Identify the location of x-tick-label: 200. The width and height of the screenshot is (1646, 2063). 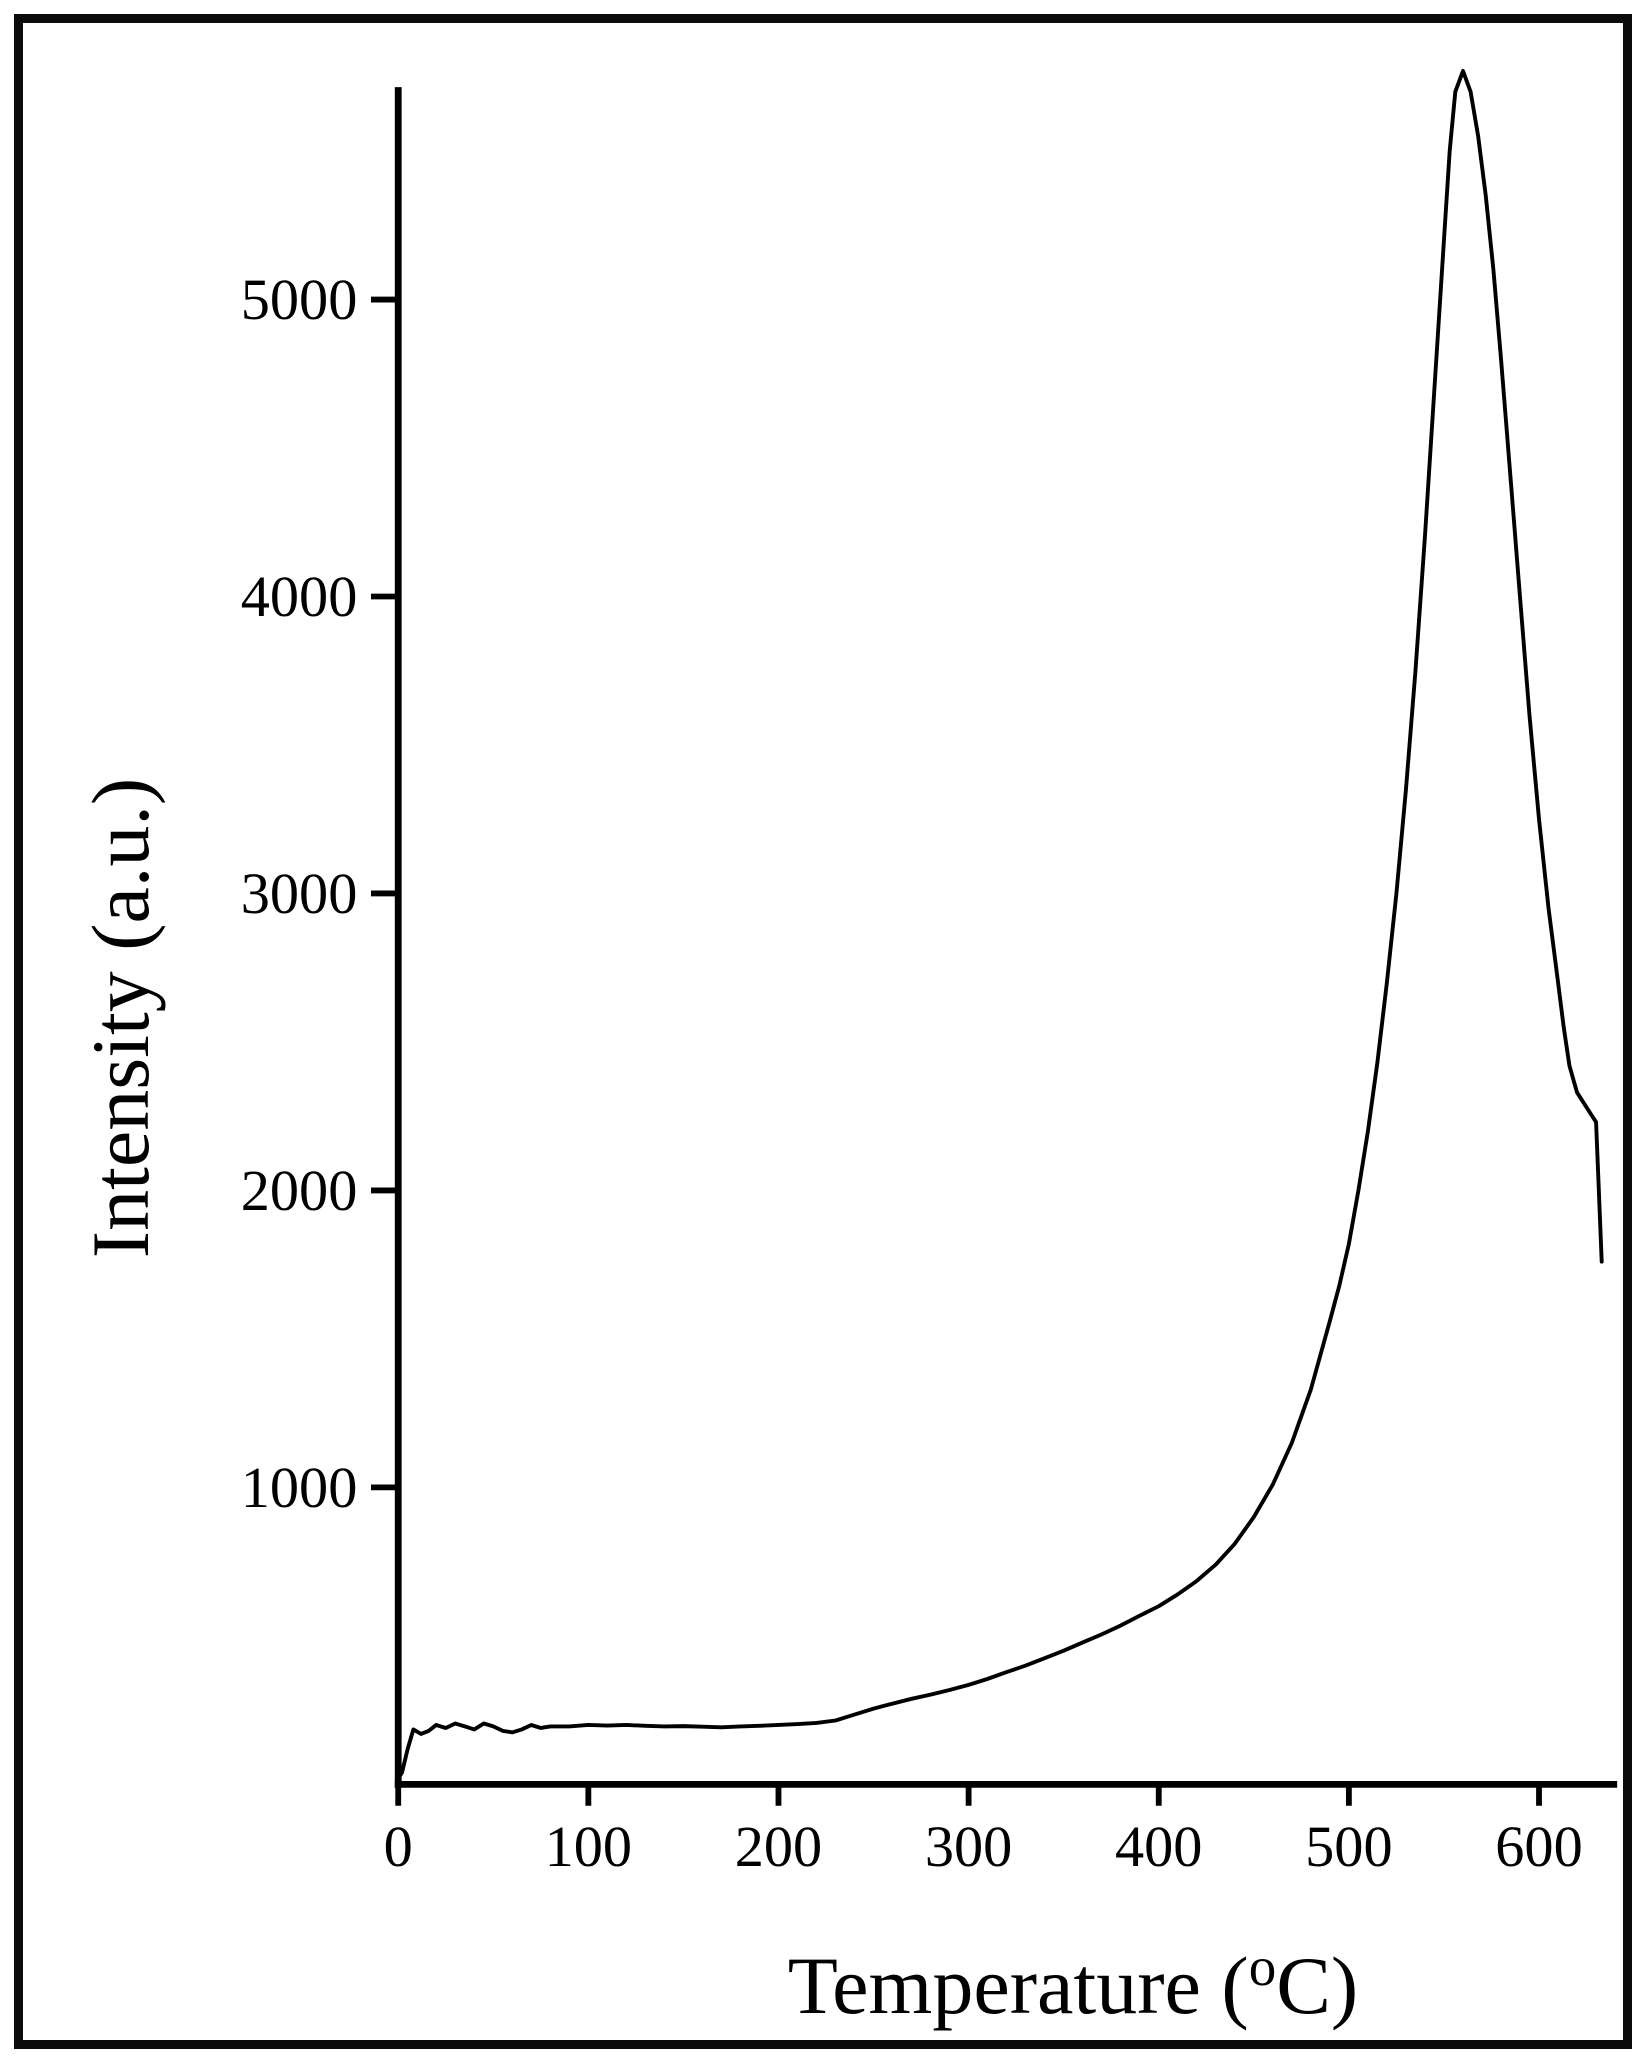
(778, 1846).